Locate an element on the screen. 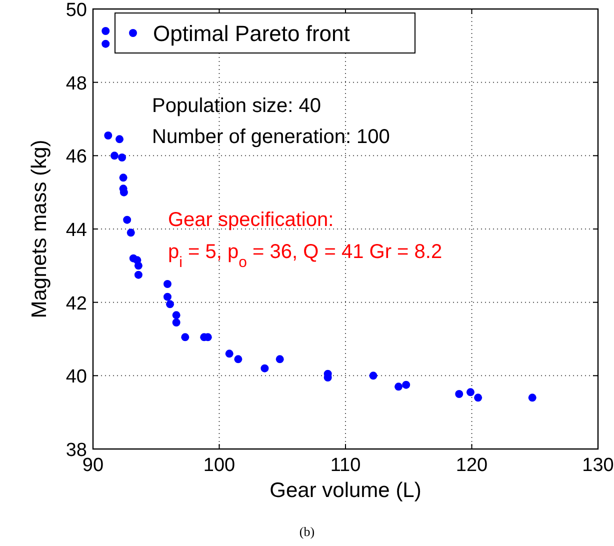 This screenshot has height=546, width=614. annotation: Gear specification: is located at coordinates (251, 220).